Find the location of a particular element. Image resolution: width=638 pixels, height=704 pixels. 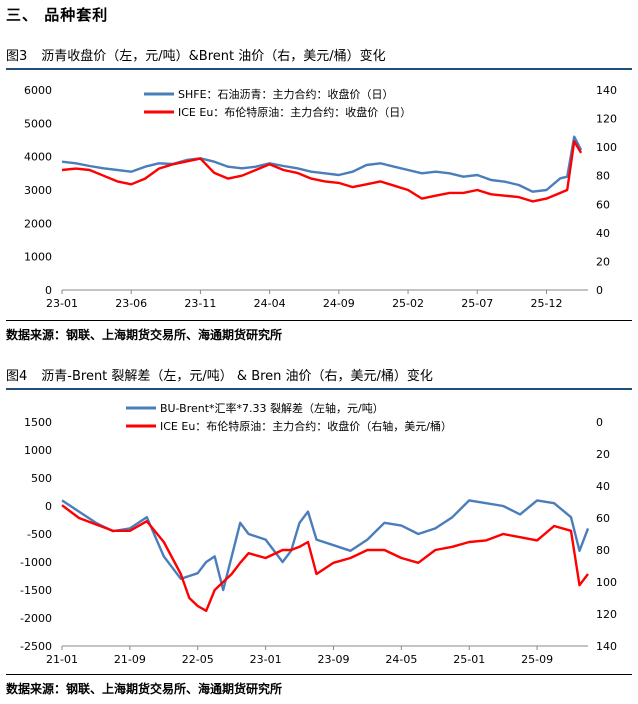

section-title: 三、 品种套利 is located at coordinates (57, 15).